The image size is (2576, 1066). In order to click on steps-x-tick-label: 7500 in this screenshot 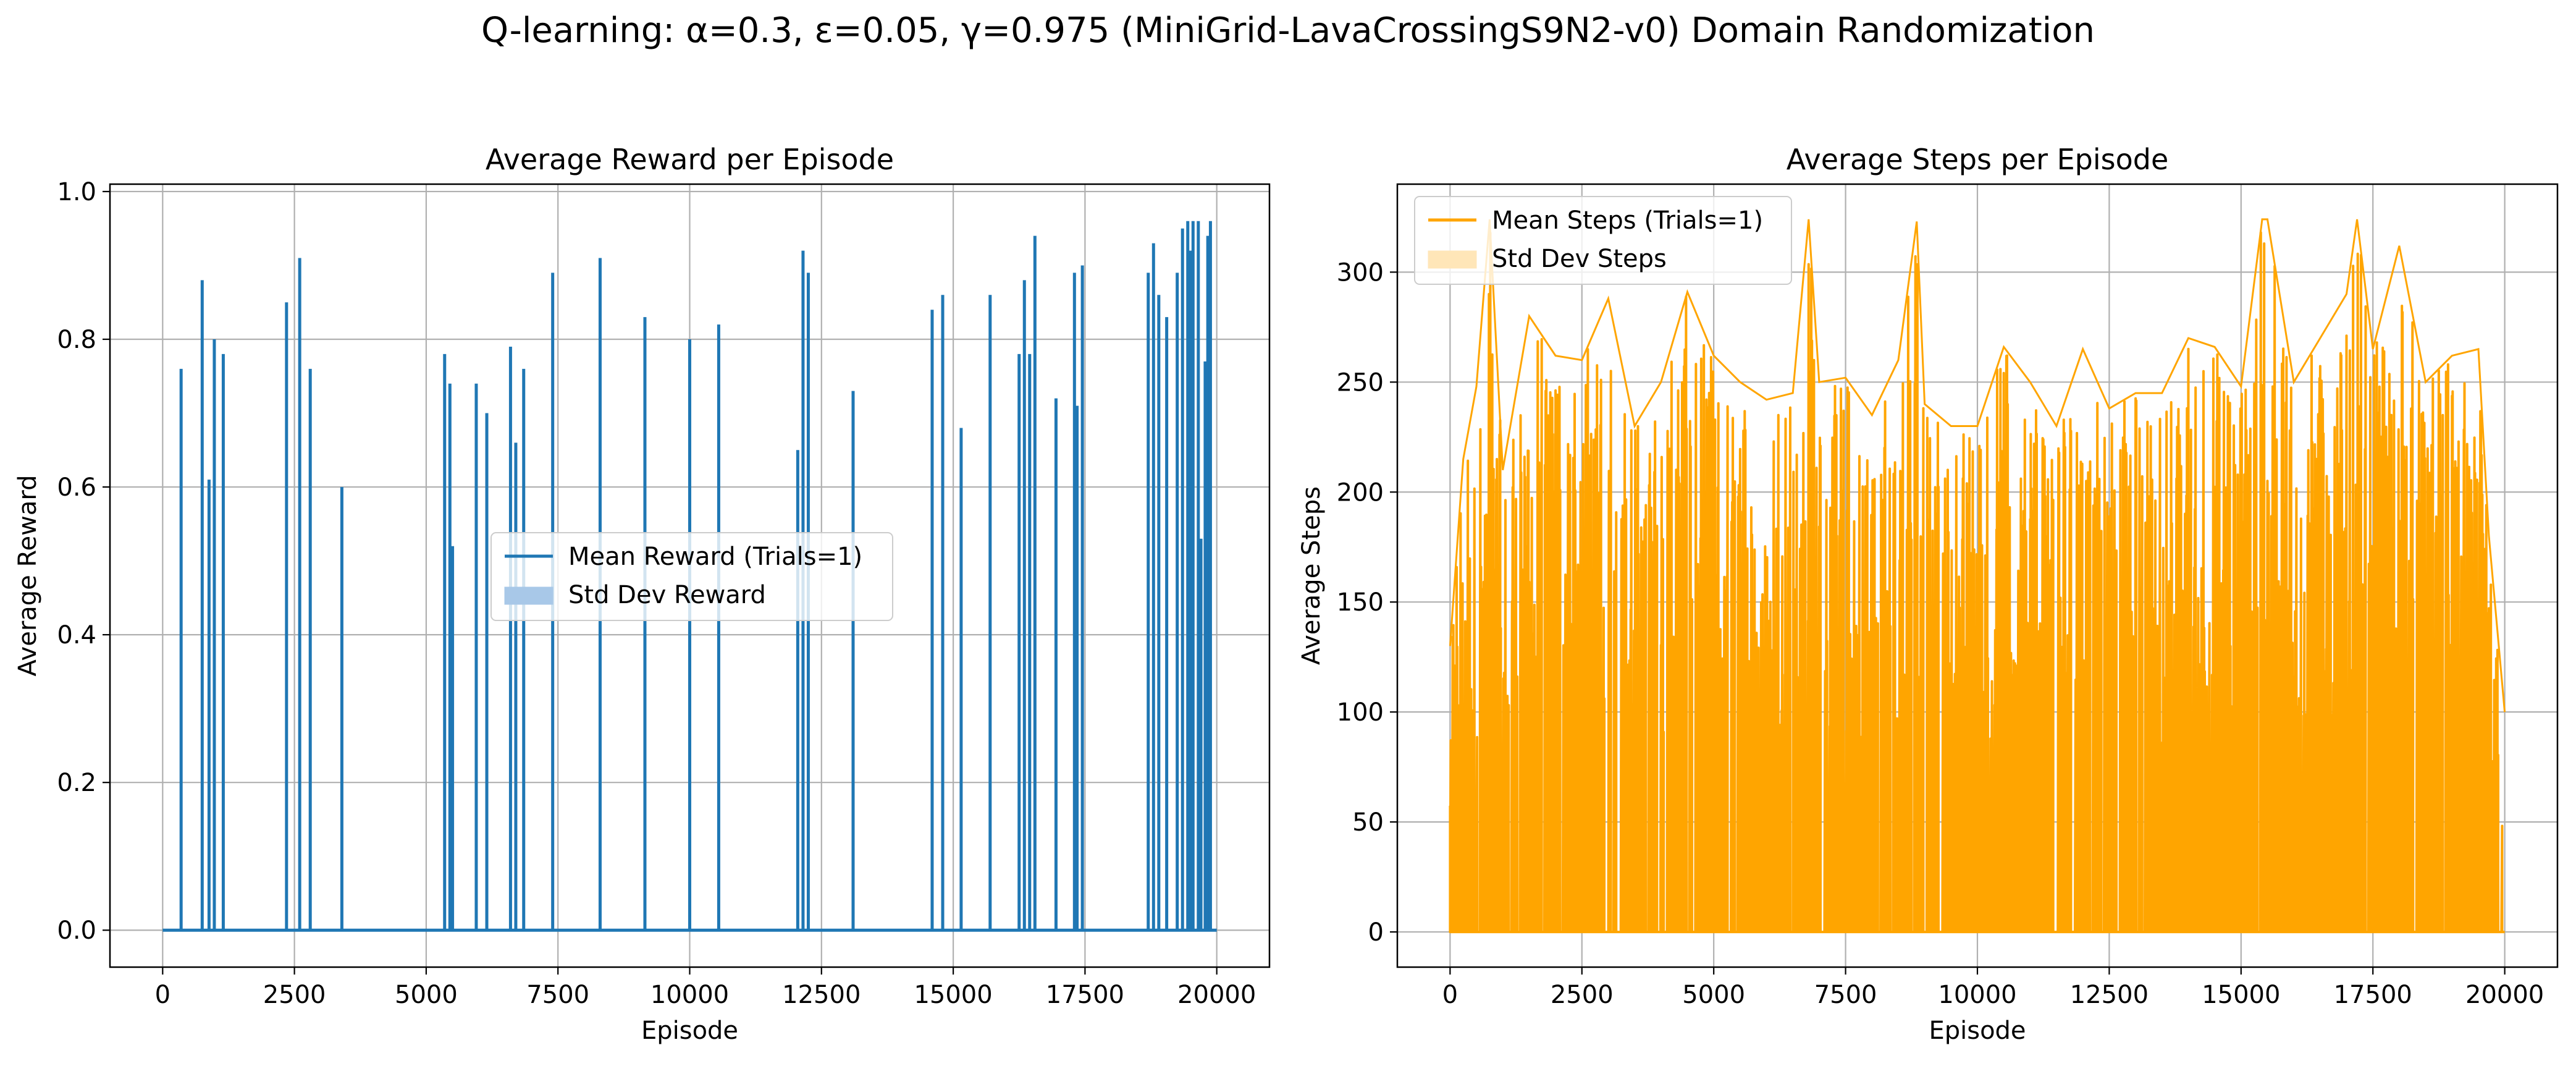, I will do `click(1845, 995)`.